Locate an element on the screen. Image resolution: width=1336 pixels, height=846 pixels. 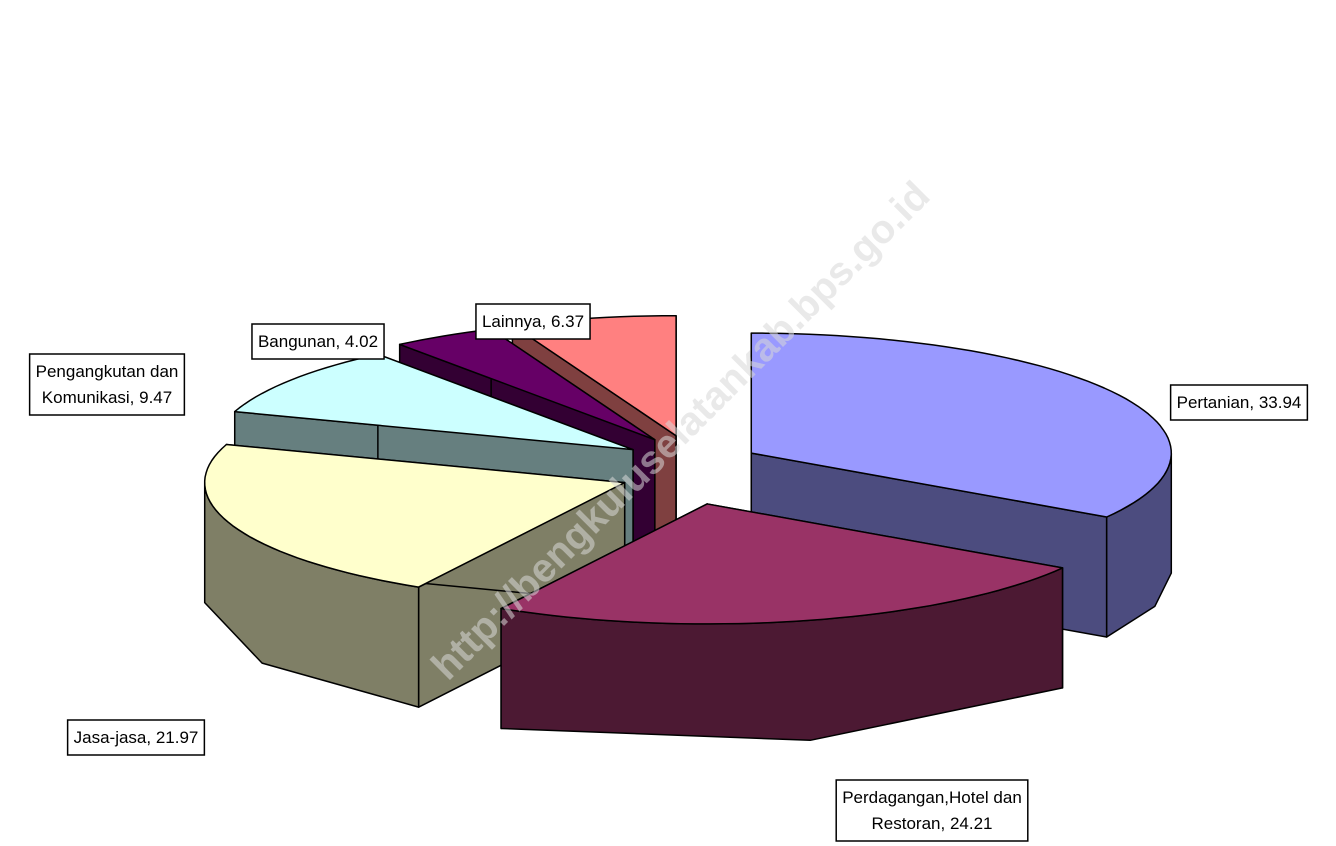
data-label-box: Lainnya, 6.37 is located at coordinates (533, 321).